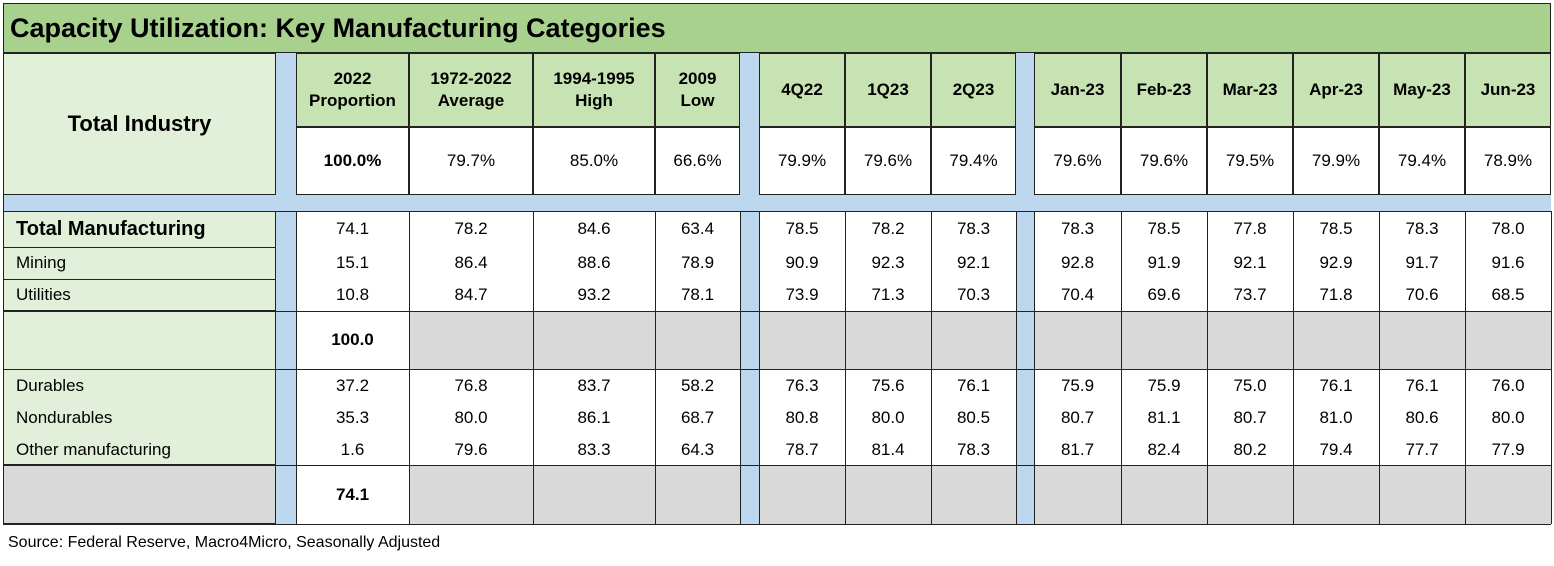 This screenshot has height=566, width=1554. I want to click on column-header: 4Q22, so click(802, 90).